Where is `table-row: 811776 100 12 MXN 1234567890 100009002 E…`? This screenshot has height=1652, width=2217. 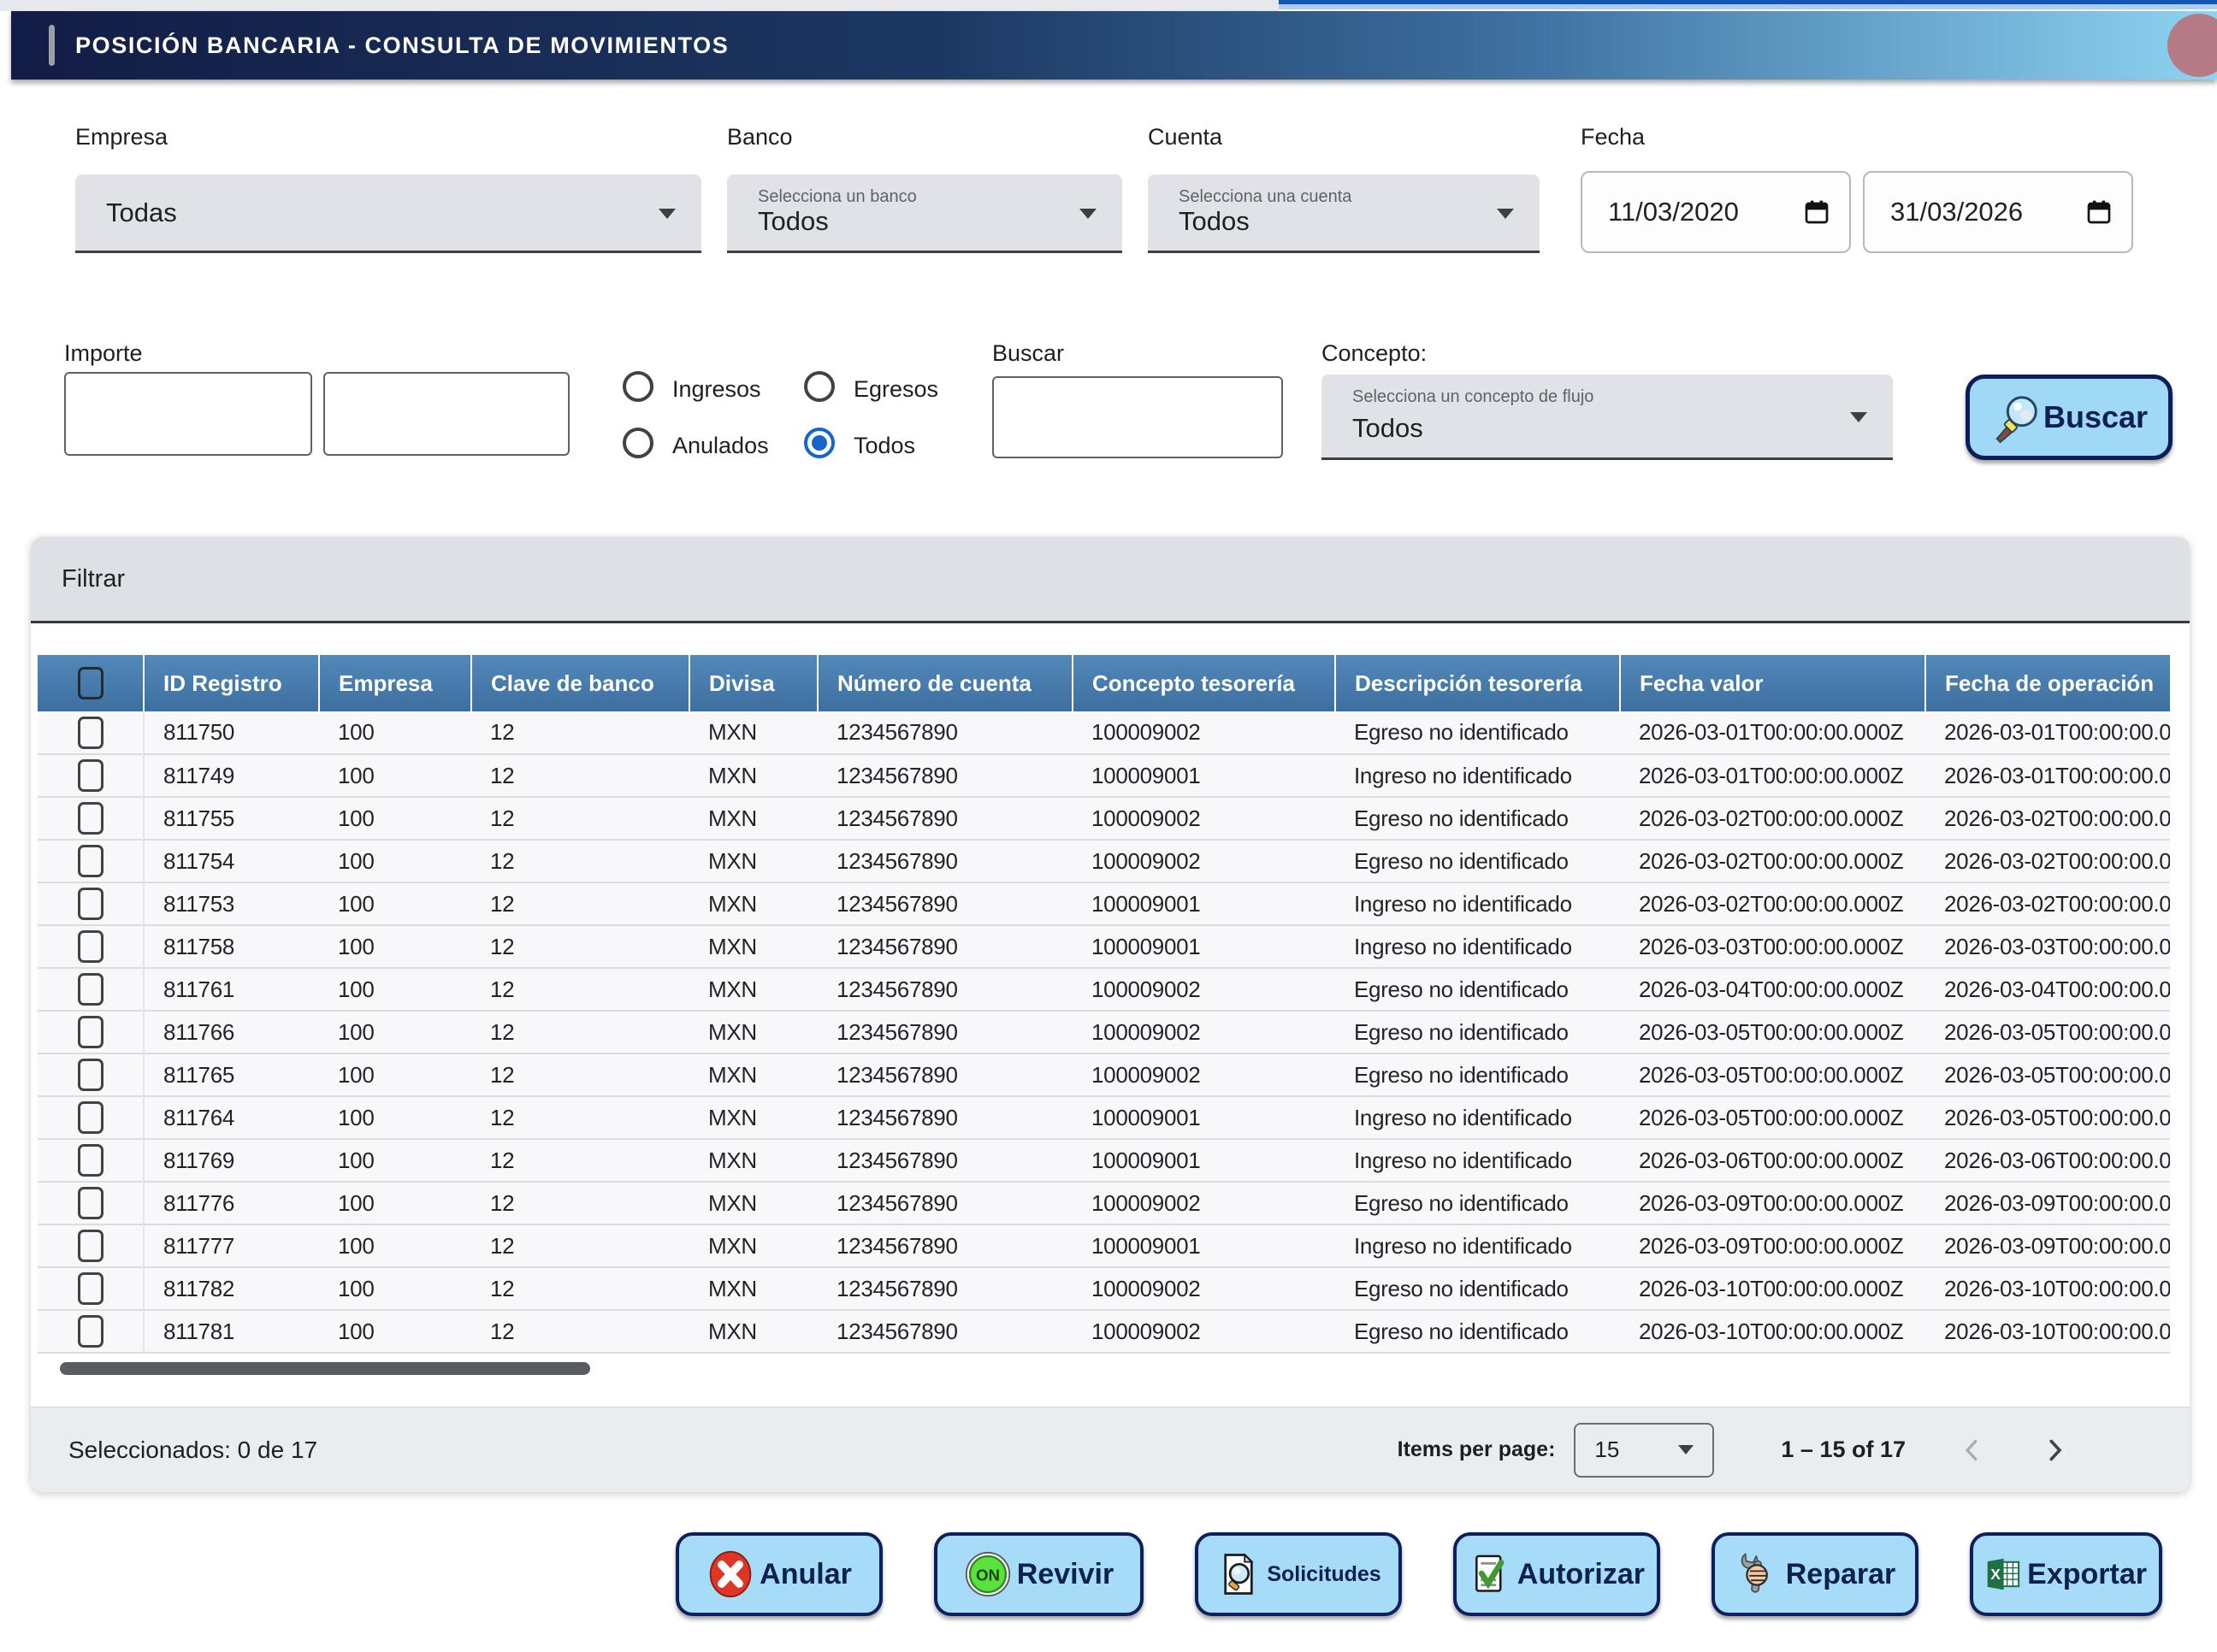
table-row: 811776 100 12 MXN 1234567890 100009002 E… is located at coordinates (1104, 1203).